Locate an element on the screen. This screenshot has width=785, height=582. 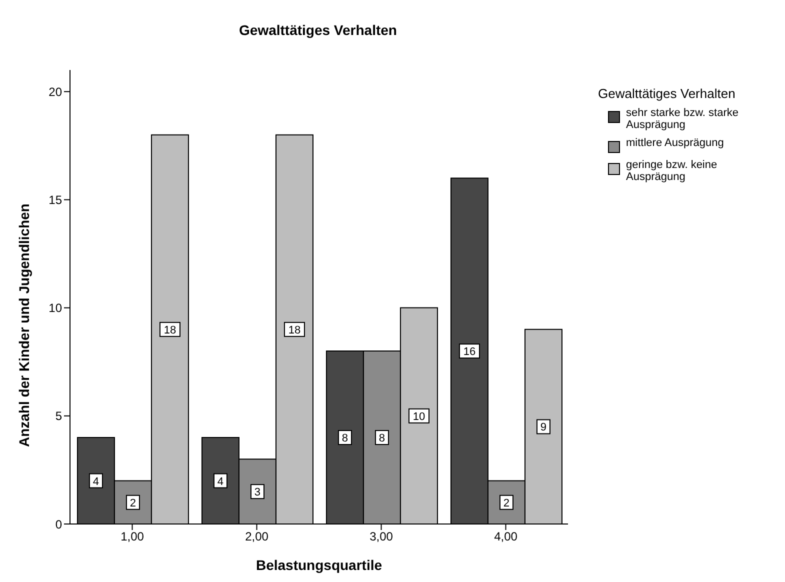
x-tick-label: 3,00 is located at coordinates (382, 537).